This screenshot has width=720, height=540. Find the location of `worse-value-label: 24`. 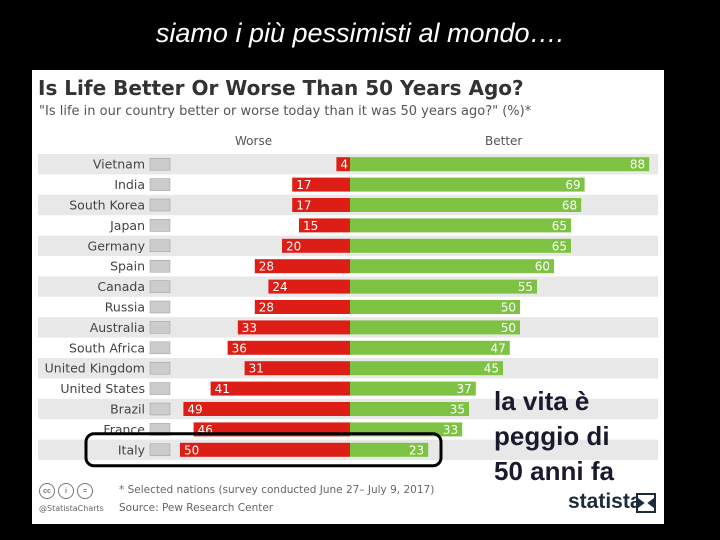

worse-value-label: 24 is located at coordinates (279, 287).